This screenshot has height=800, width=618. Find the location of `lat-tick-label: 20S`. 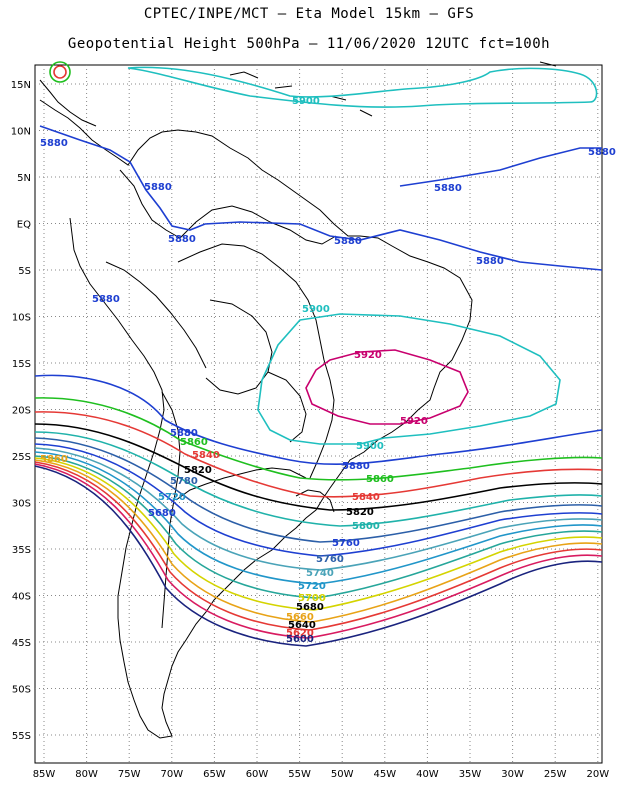

lat-tick-label: 20S is located at coordinates (21, 411).